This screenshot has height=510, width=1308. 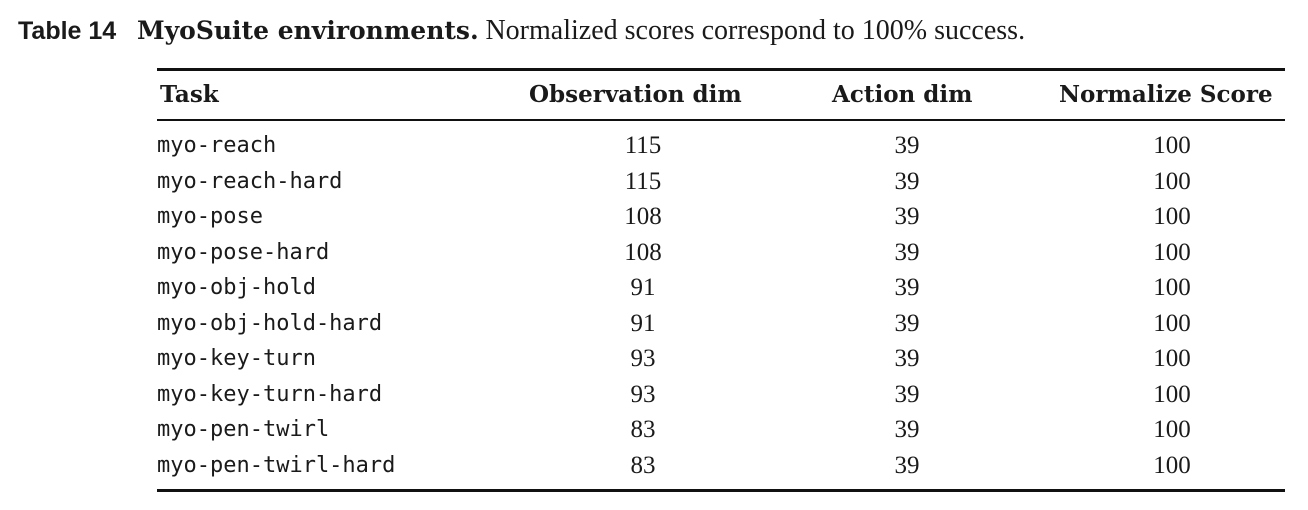 I want to click on task-cell: myo-reach-hard, so click(x=250, y=181).